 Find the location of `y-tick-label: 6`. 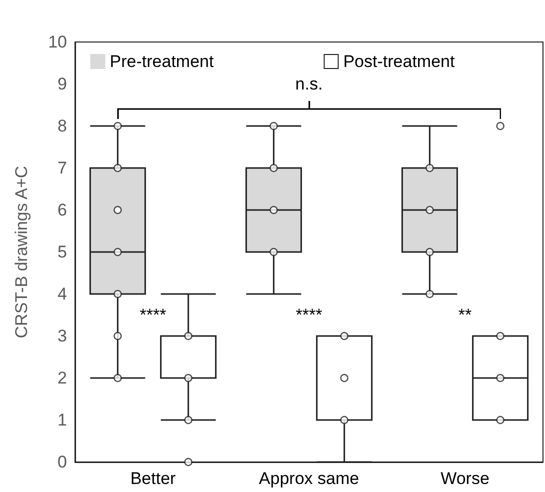

y-tick-label: 6 is located at coordinates (62, 210).